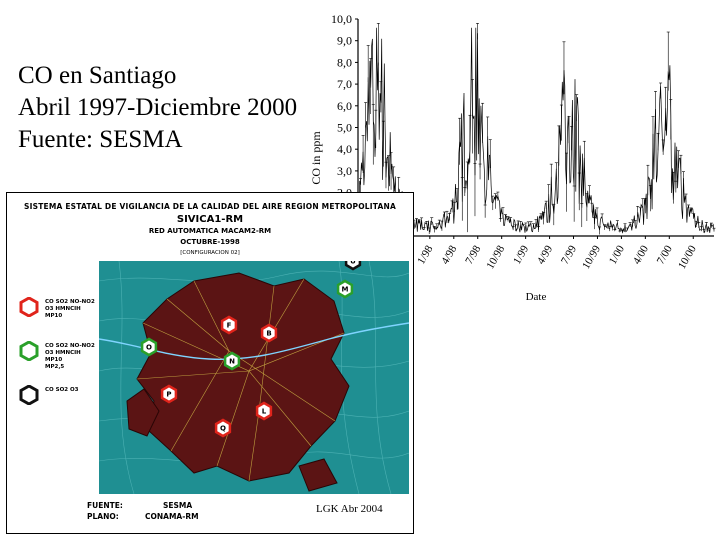 This screenshot has width=720, height=540. I want to click on station-label: B, so click(268, 334).